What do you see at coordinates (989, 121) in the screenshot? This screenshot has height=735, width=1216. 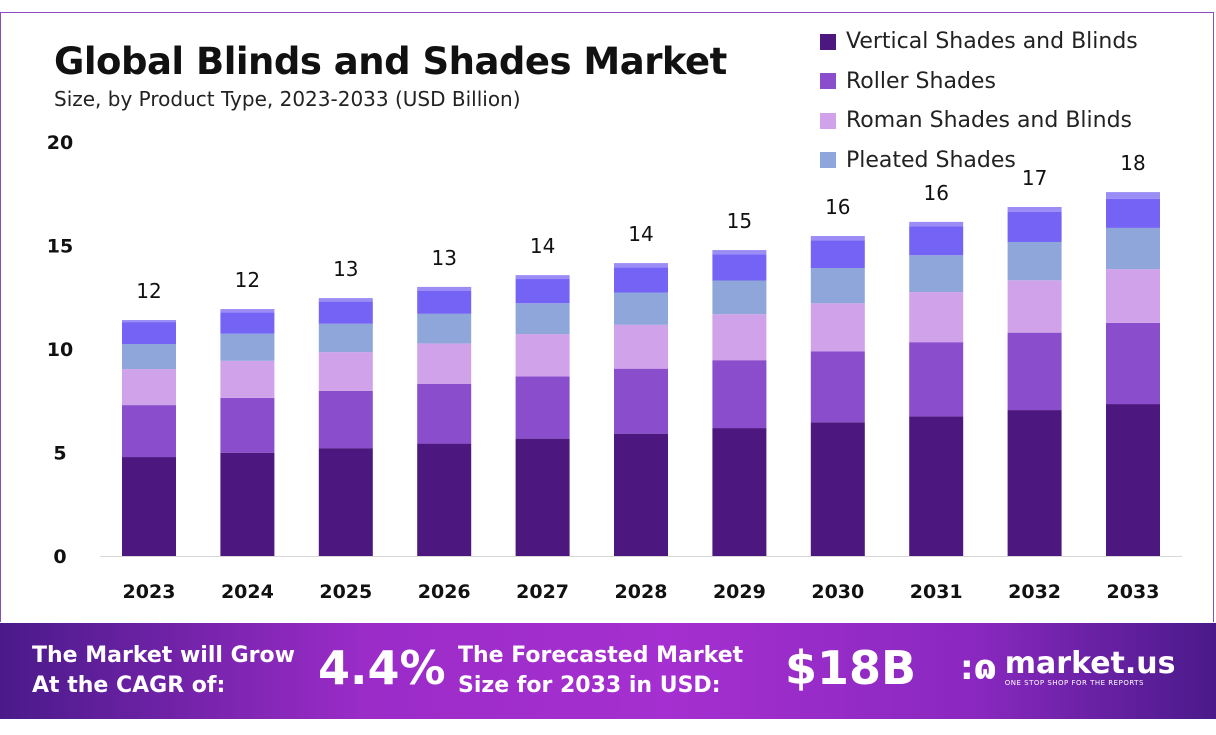 I see `legend-label: Roman Shades and Blinds` at bounding box center [989, 121].